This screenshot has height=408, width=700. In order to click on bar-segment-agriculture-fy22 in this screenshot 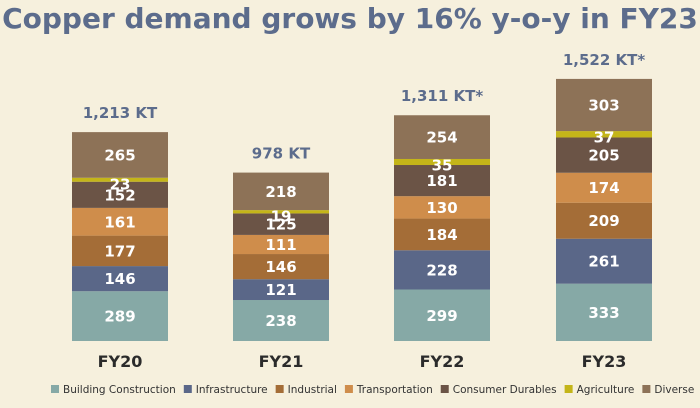, I will do `click(442, 162)`.